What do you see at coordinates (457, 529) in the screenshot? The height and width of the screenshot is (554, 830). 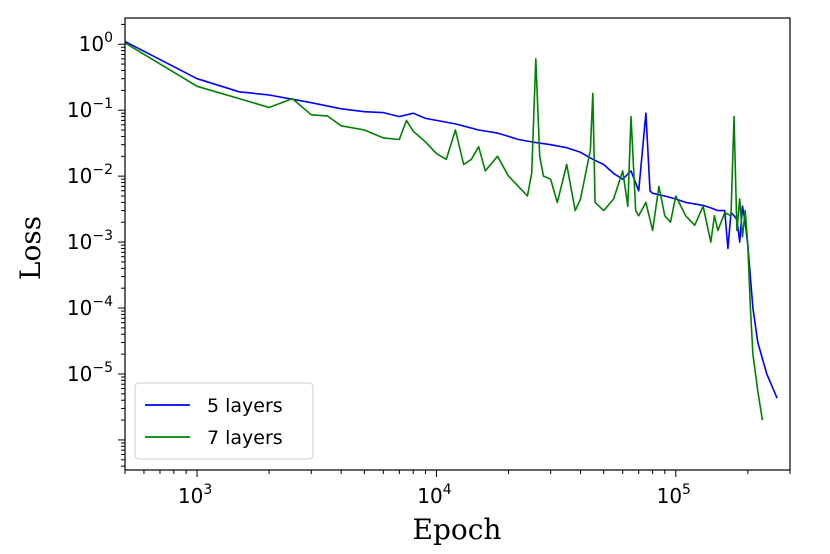 I see `x-axis-title: Epoch` at bounding box center [457, 529].